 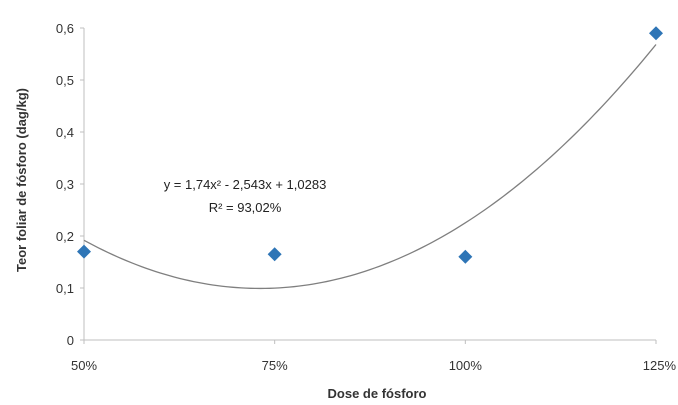 What do you see at coordinates (245, 184) in the screenshot?
I see `trendline-equation: y = 1,74x² - 2,543x + 1,0283` at bounding box center [245, 184].